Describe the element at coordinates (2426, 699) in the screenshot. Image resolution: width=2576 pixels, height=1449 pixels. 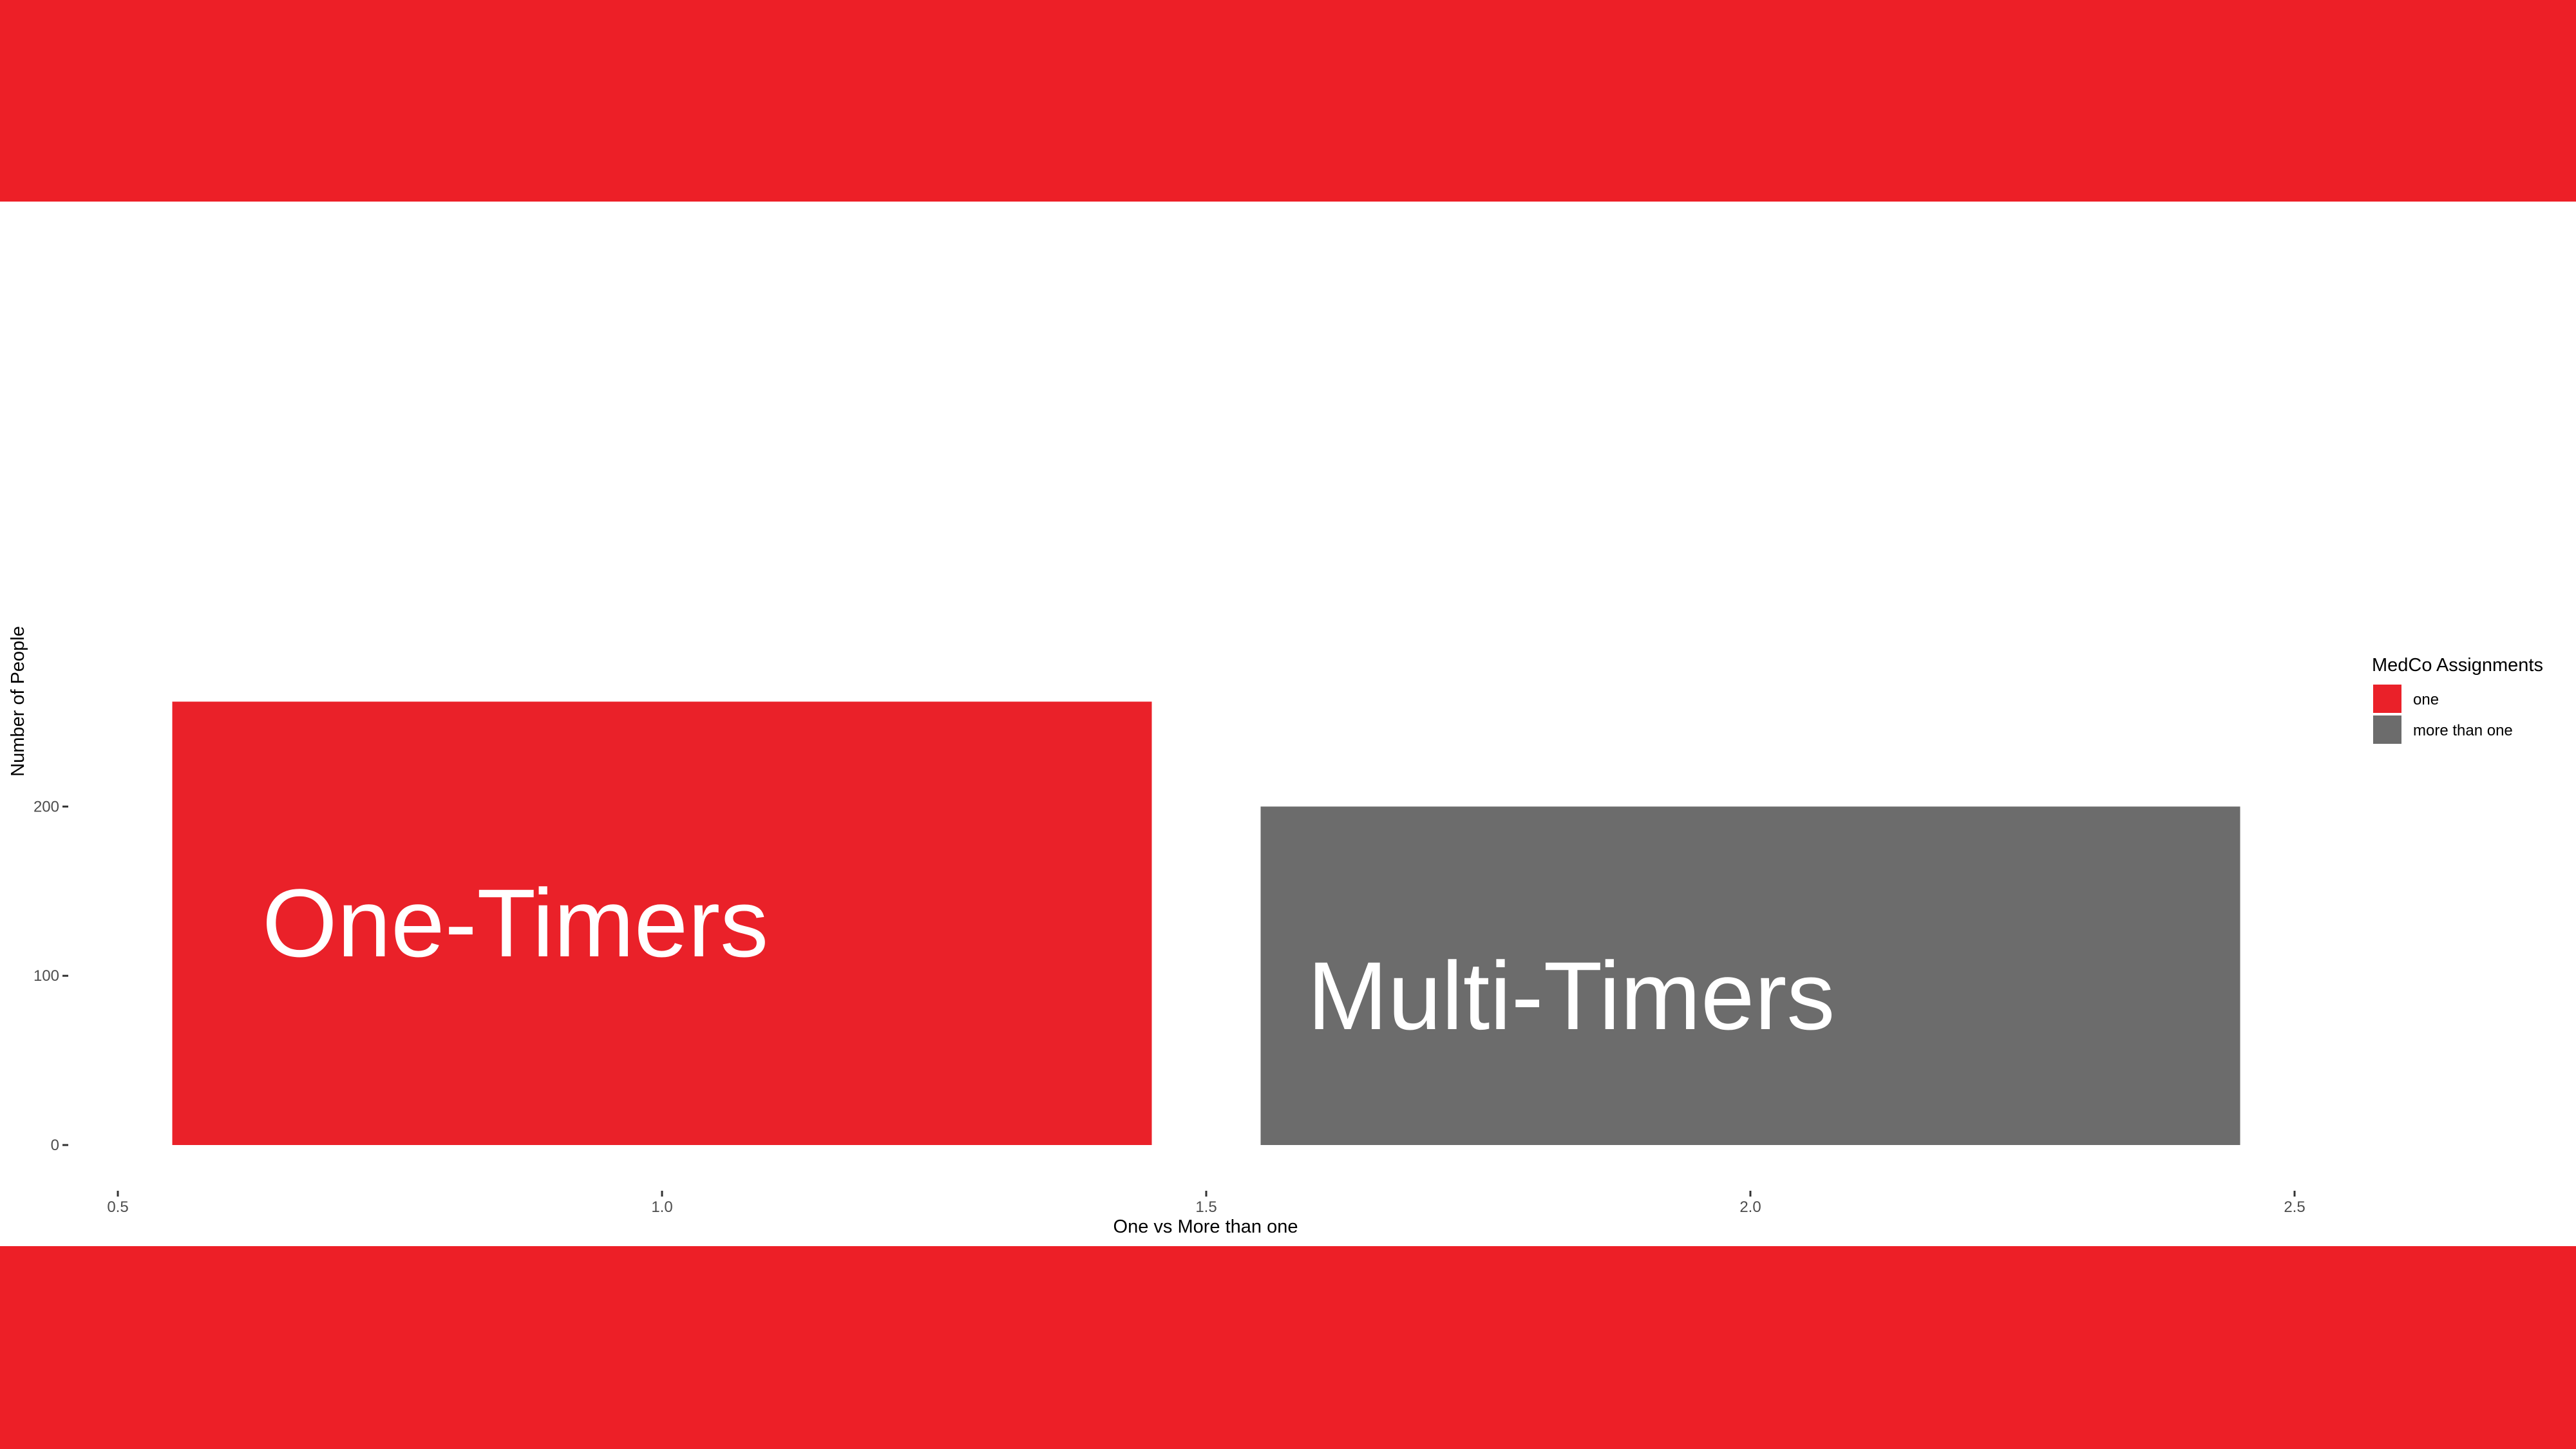
I see `legend-label-one: one` at that location.